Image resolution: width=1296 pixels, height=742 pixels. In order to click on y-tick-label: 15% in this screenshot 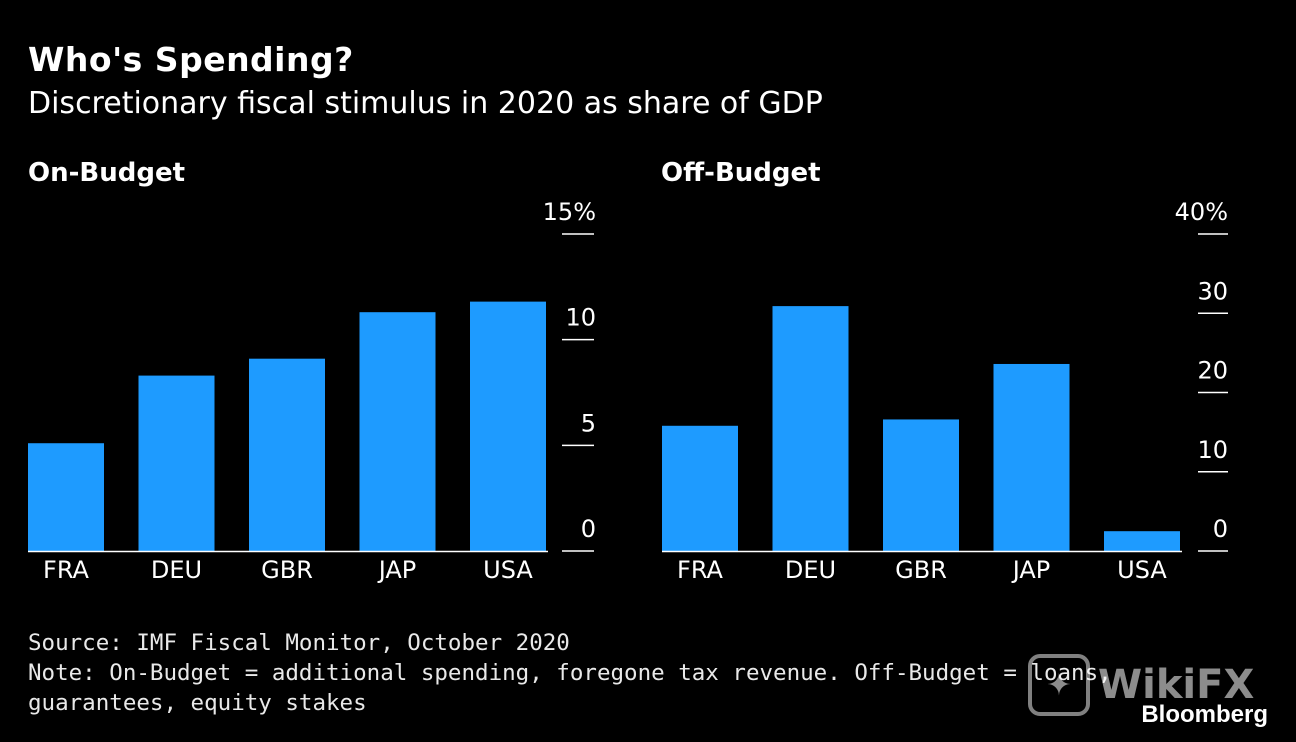, I will do `click(569, 212)`.